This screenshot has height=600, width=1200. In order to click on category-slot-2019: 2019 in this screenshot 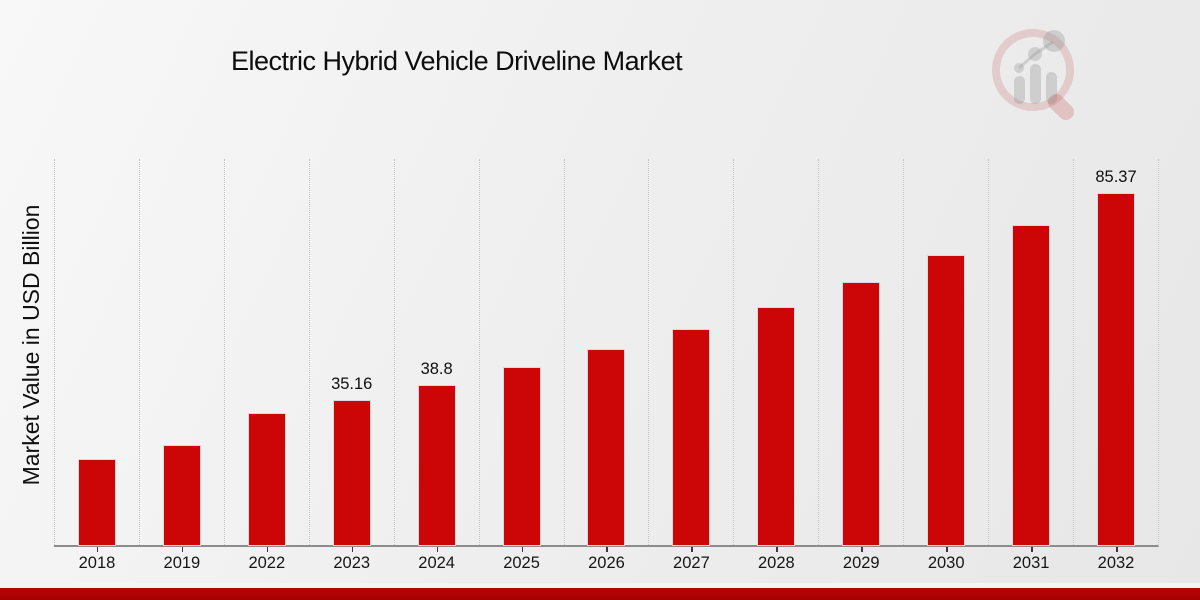, I will do `click(181, 365)`.